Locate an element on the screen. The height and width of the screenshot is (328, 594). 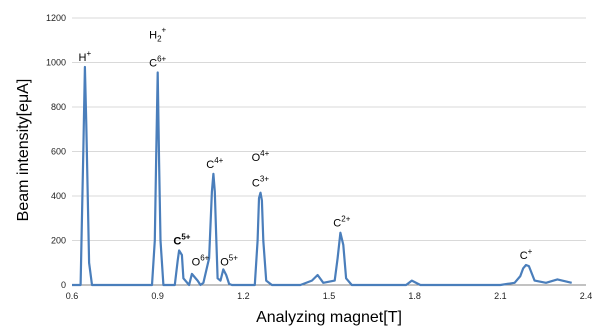
peak-label: O6+ is located at coordinates (201, 261).